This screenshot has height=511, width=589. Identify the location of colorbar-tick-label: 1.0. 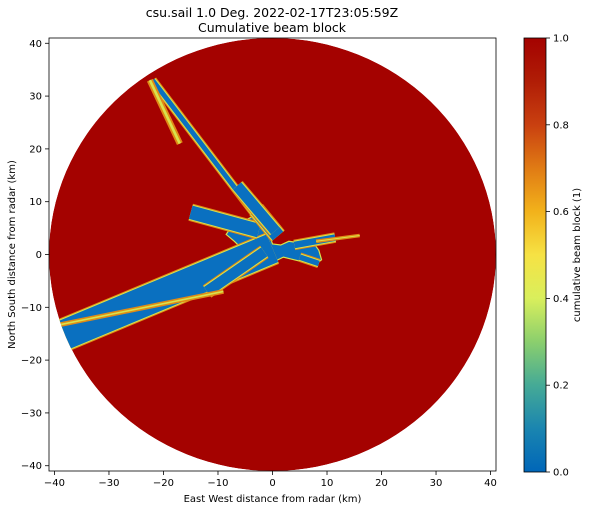
(561, 39).